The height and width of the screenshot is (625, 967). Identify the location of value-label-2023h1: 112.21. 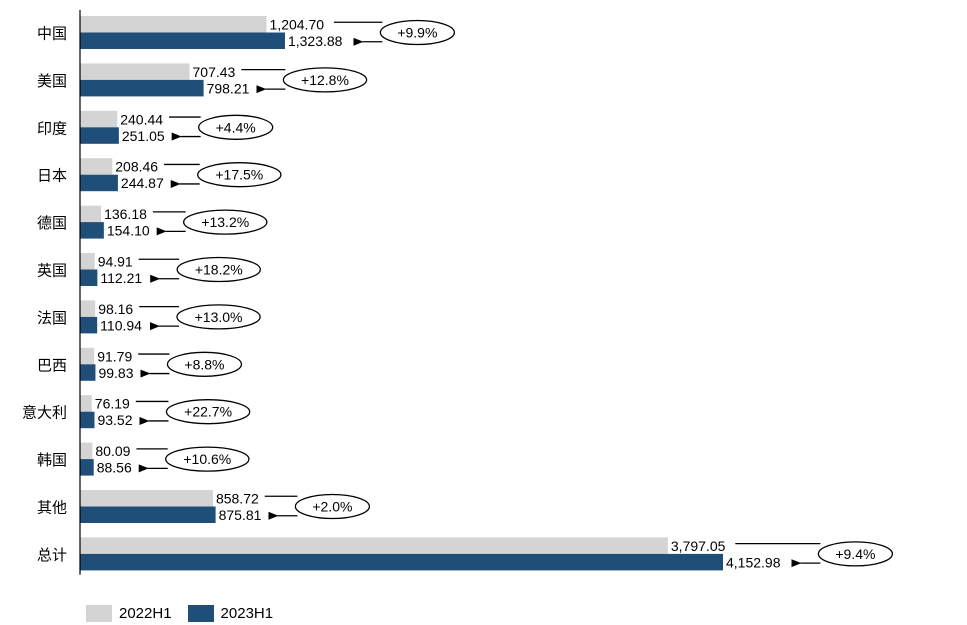
(121, 278).